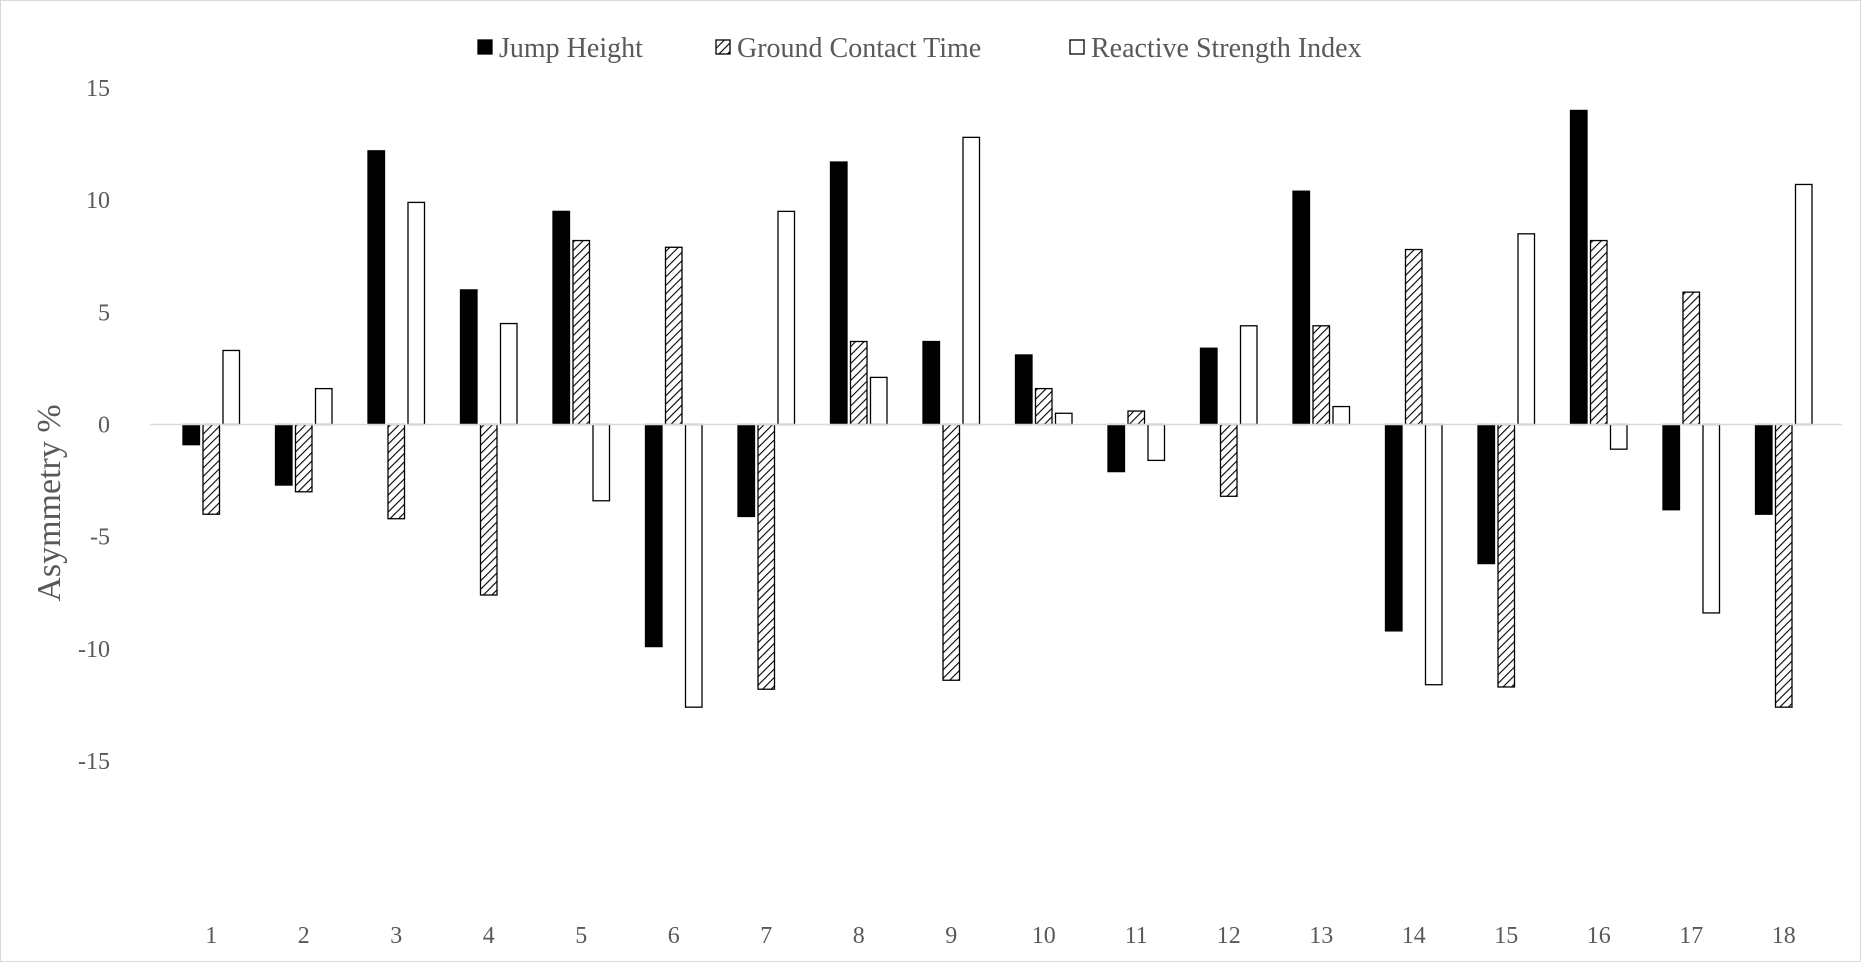 The image size is (1861, 962). Describe the element at coordinates (98, 201) in the screenshot. I see `y-tick-label: 10` at that location.